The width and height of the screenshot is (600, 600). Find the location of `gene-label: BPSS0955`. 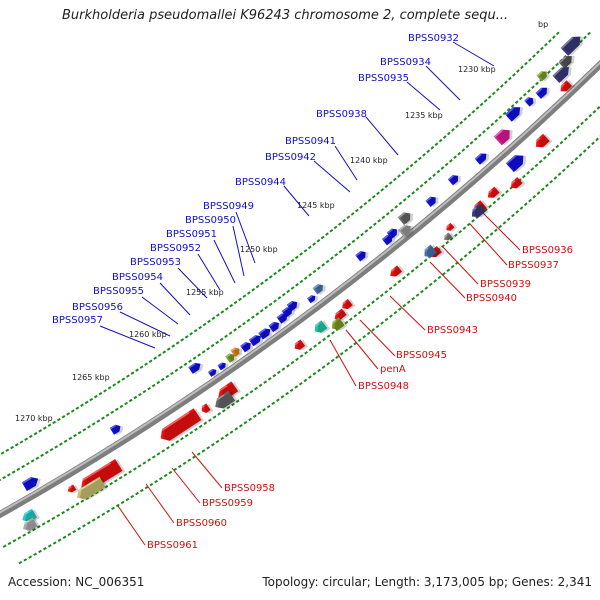

gene-label: BPSS0955 is located at coordinates (118, 291).